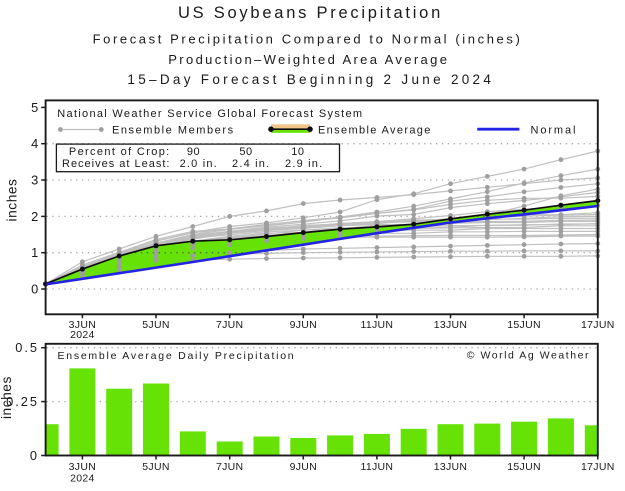  What do you see at coordinates (554, 131) in the screenshot?
I see `svg-text: Normal` at bounding box center [554, 131].